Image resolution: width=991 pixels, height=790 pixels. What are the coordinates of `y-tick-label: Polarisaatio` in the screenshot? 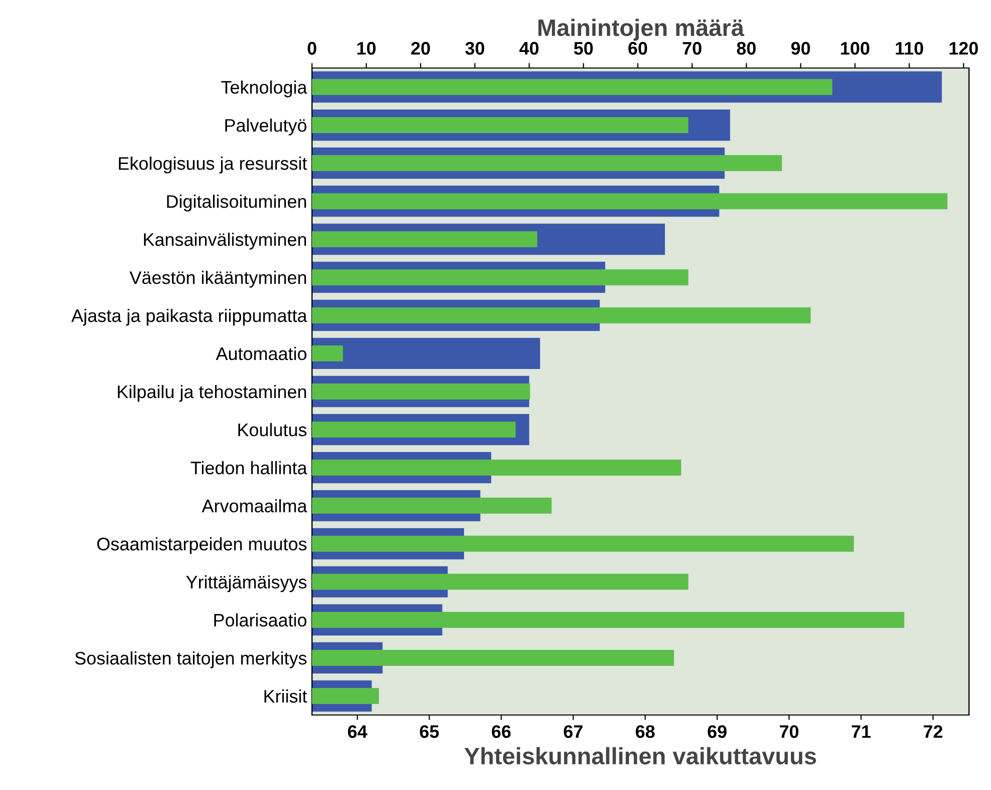 It's located at (260, 620).